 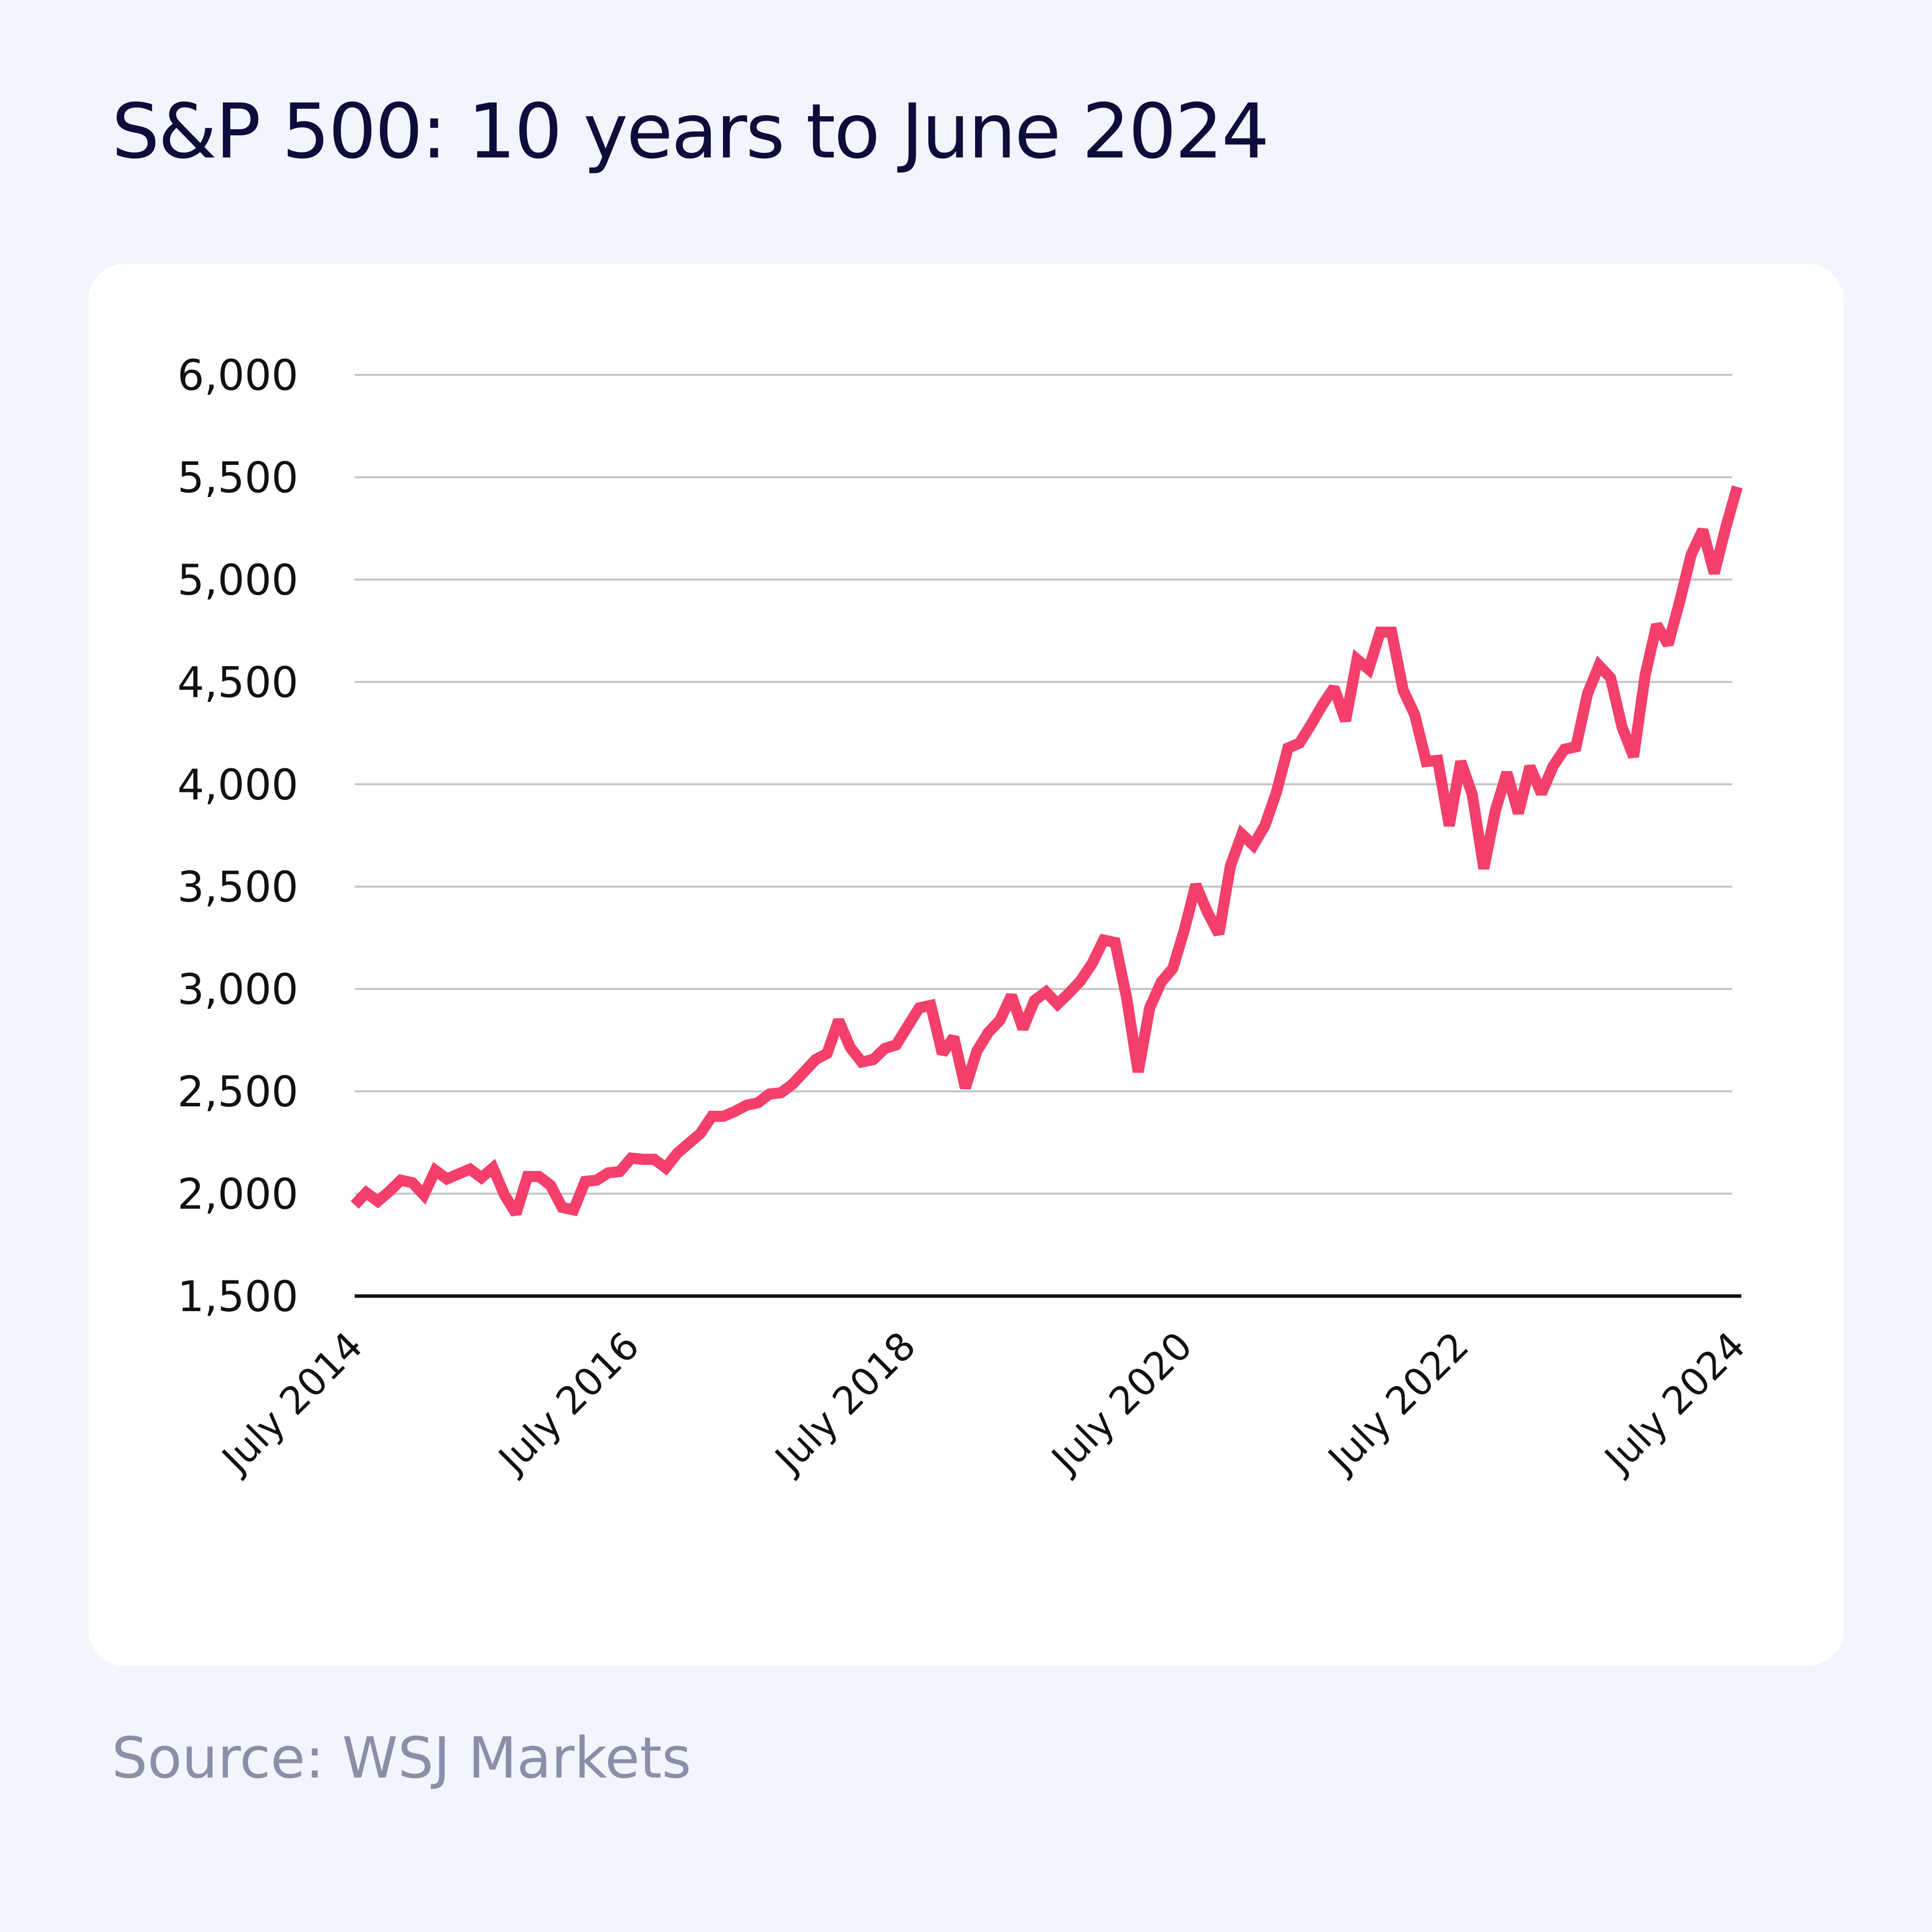 What do you see at coordinates (1398, 1403) in the screenshot?
I see `x-tick-label: July 2022` at bounding box center [1398, 1403].